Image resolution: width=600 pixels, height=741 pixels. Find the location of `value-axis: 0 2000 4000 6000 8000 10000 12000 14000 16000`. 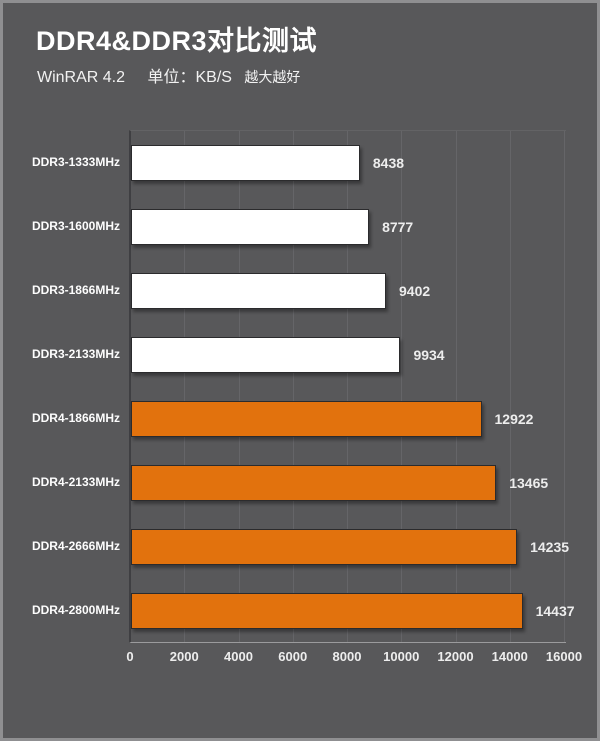

value-axis: 0 2000 4000 6000 8000 10000 12000 14000 16000 is located at coordinates (354, 658).